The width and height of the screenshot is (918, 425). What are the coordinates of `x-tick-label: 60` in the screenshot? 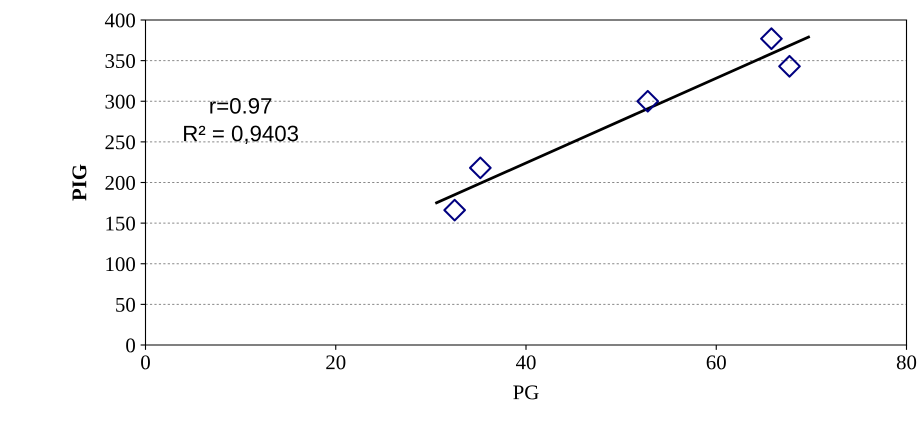 It's located at (716, 362).